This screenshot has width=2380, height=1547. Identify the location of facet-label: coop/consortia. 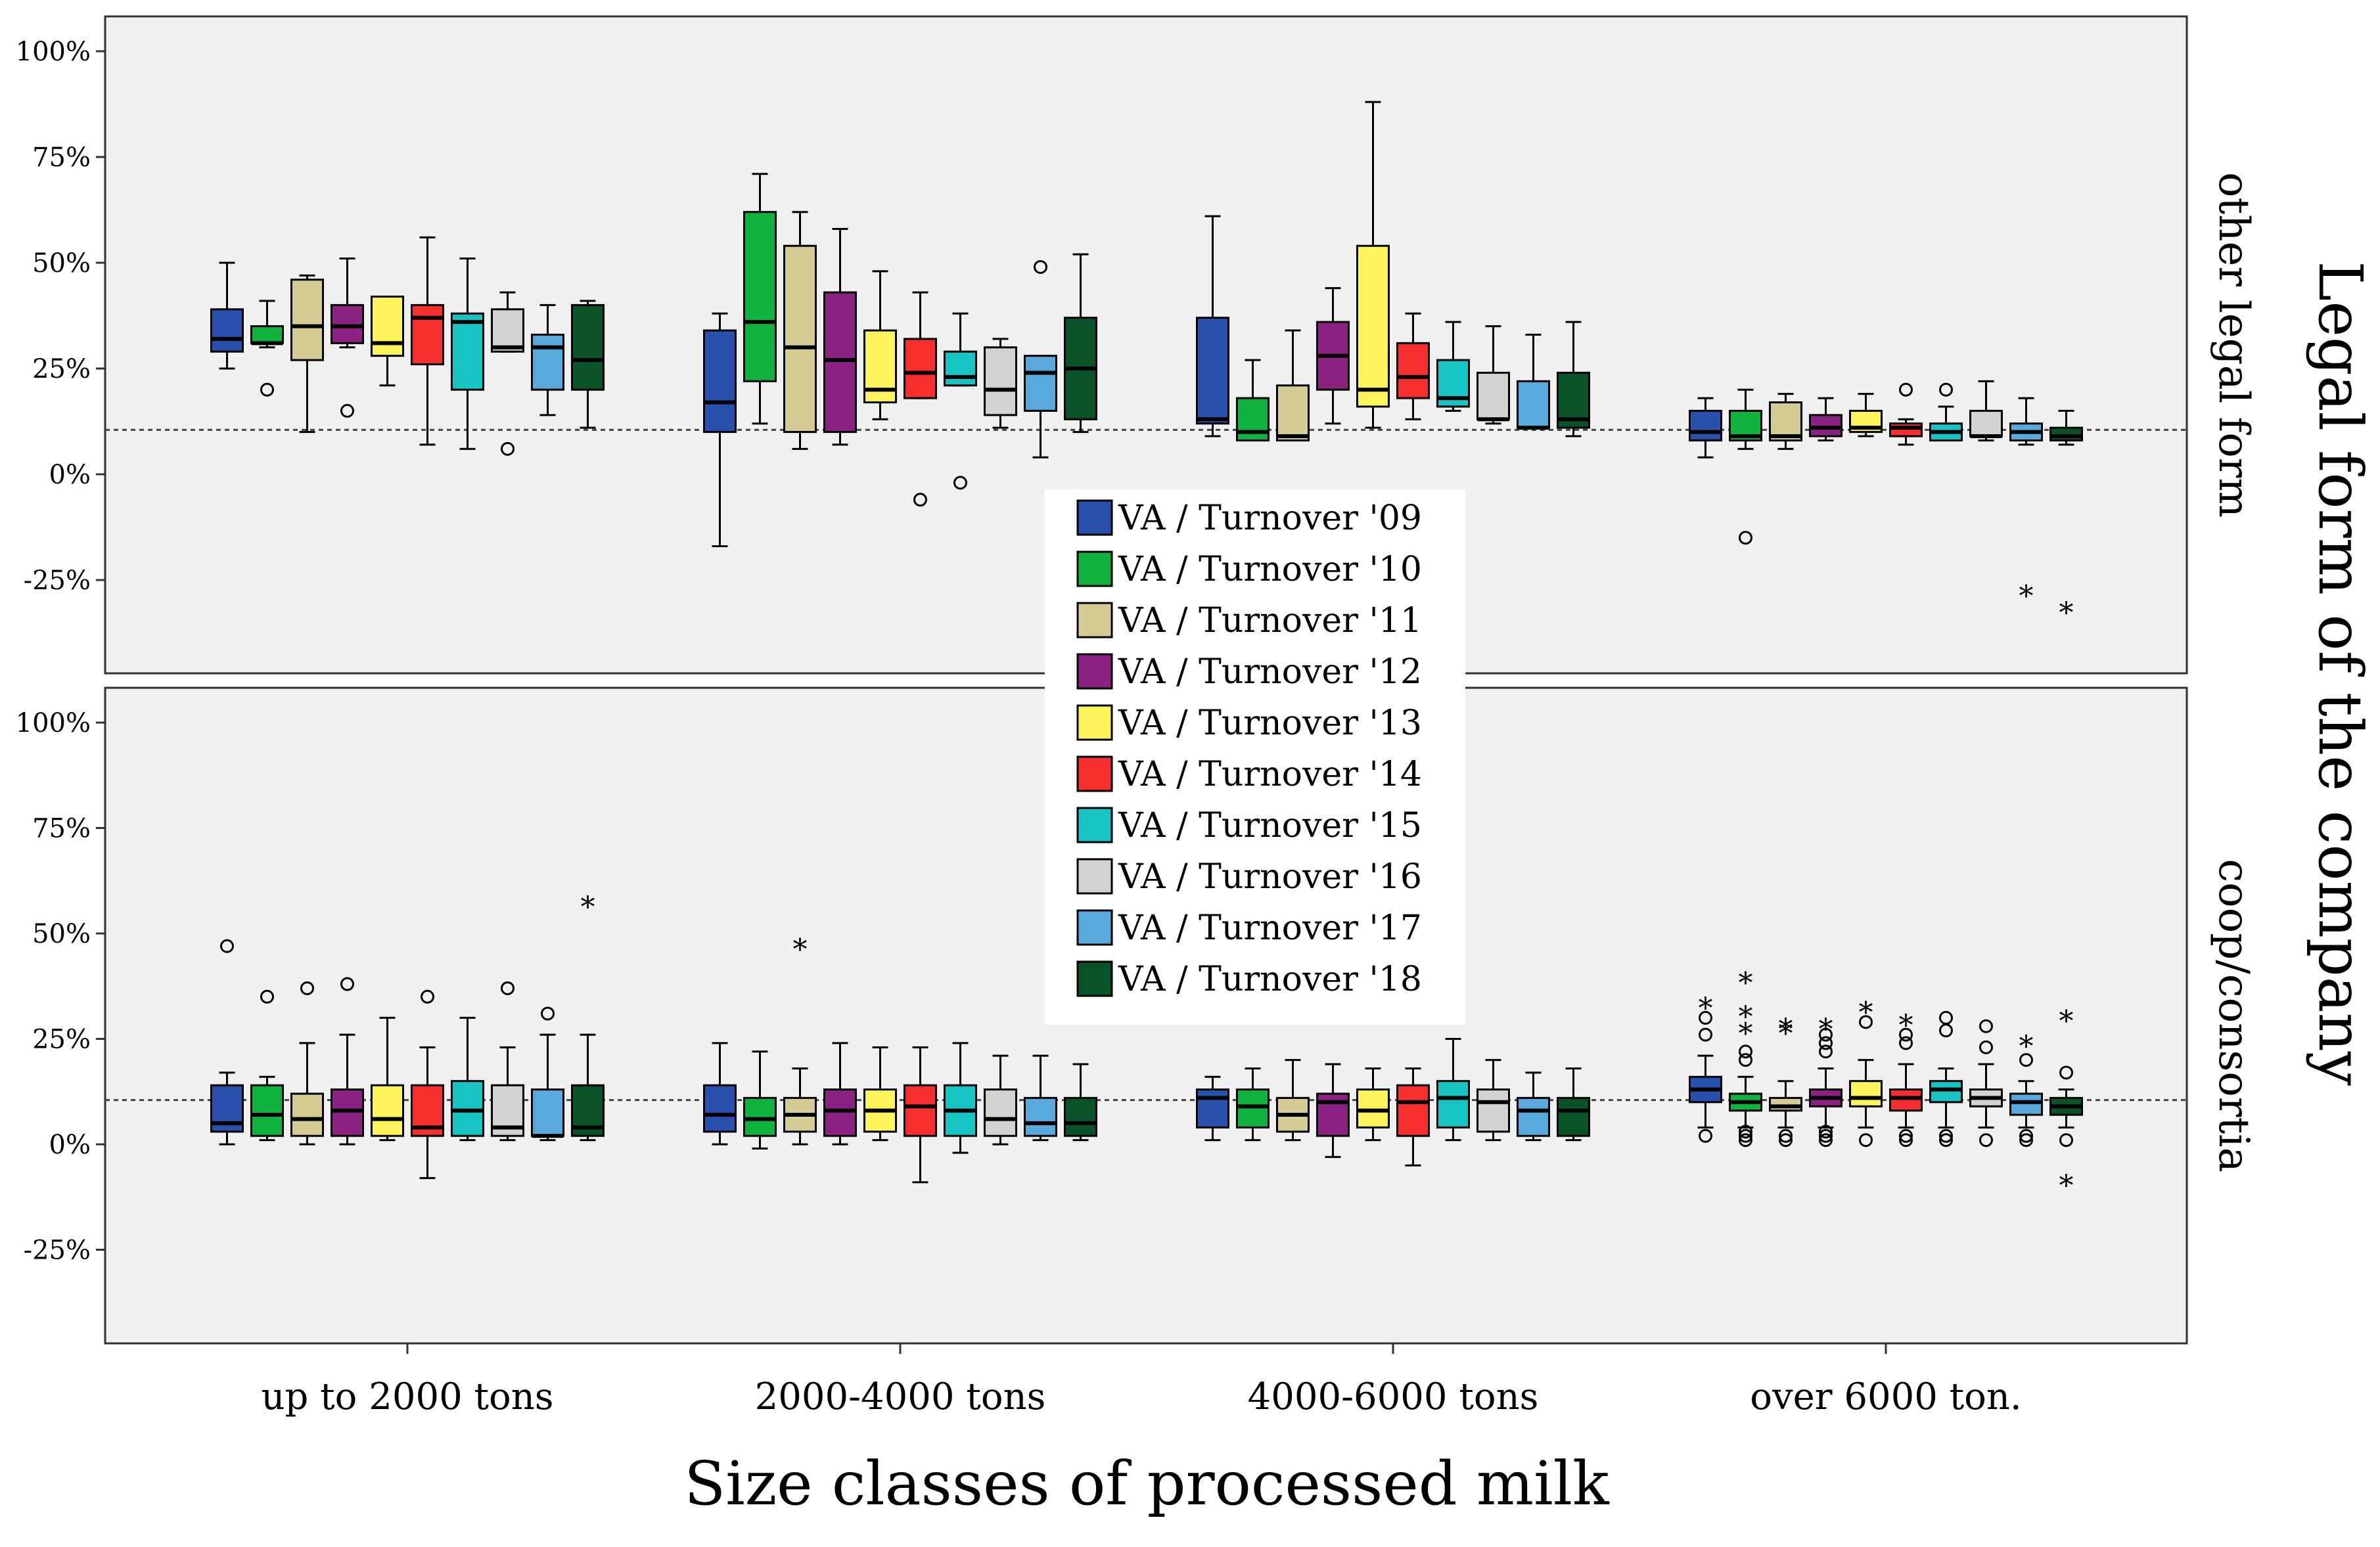
(2233, 1015).